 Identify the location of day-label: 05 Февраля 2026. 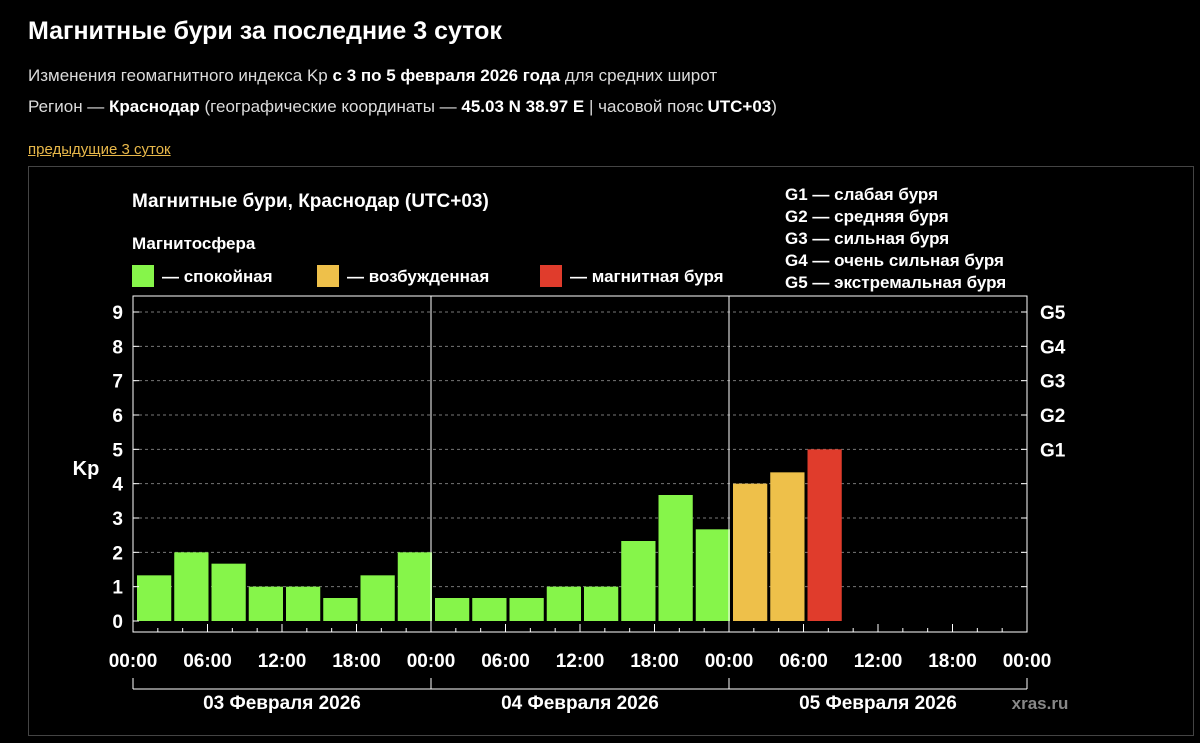
(878, 703).